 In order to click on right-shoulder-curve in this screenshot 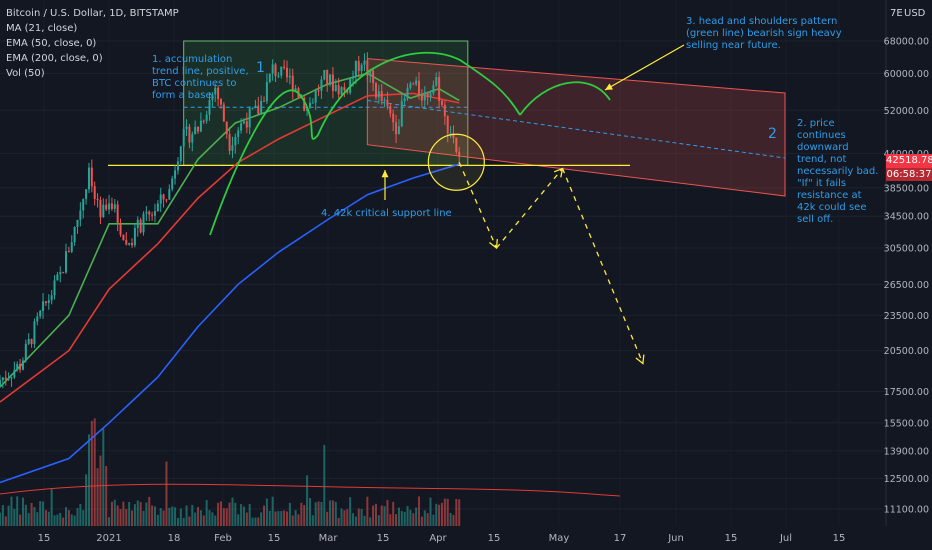, I will do `click(565, 98)`.